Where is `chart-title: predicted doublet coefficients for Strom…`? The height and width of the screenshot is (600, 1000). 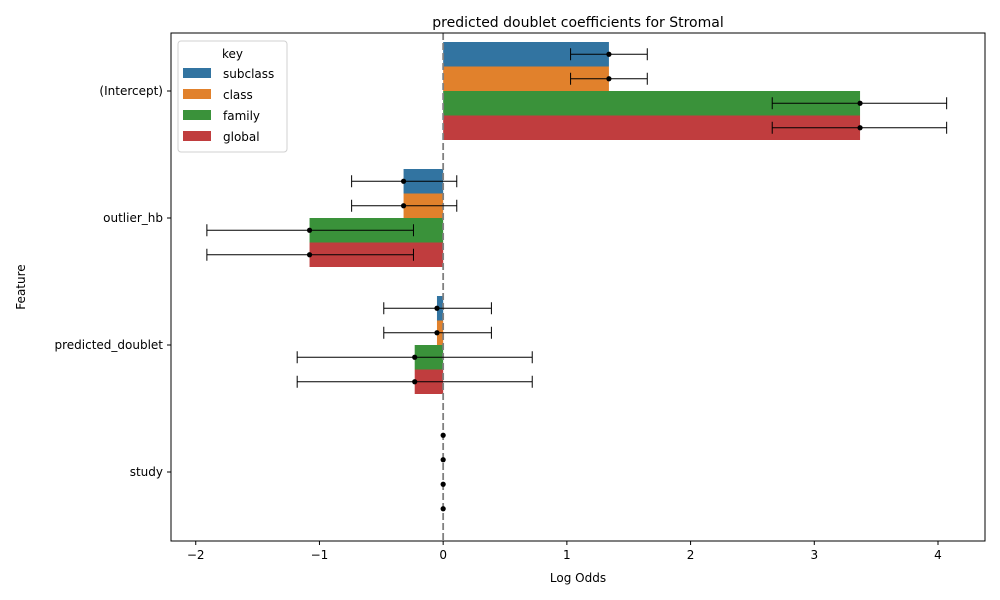 chart-title: predicted doublet coefficients for Strom… is located at coordinates (577, 23).